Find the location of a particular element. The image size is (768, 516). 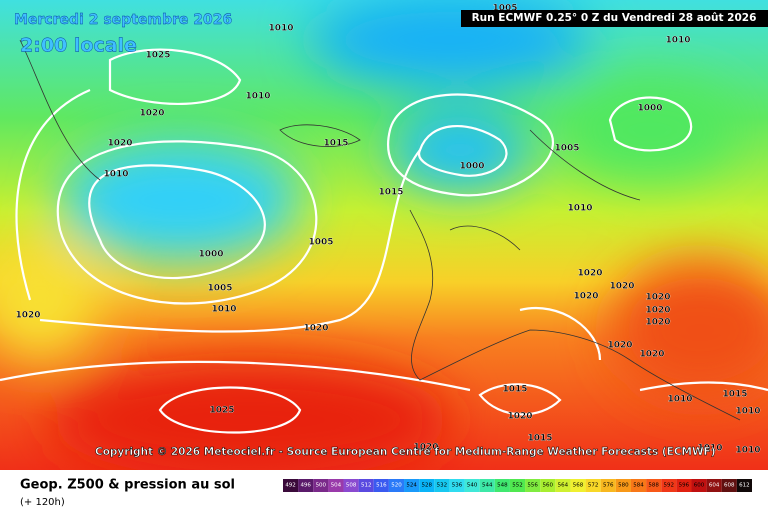

scale-label: 608 is located at coordinates (729, 486).